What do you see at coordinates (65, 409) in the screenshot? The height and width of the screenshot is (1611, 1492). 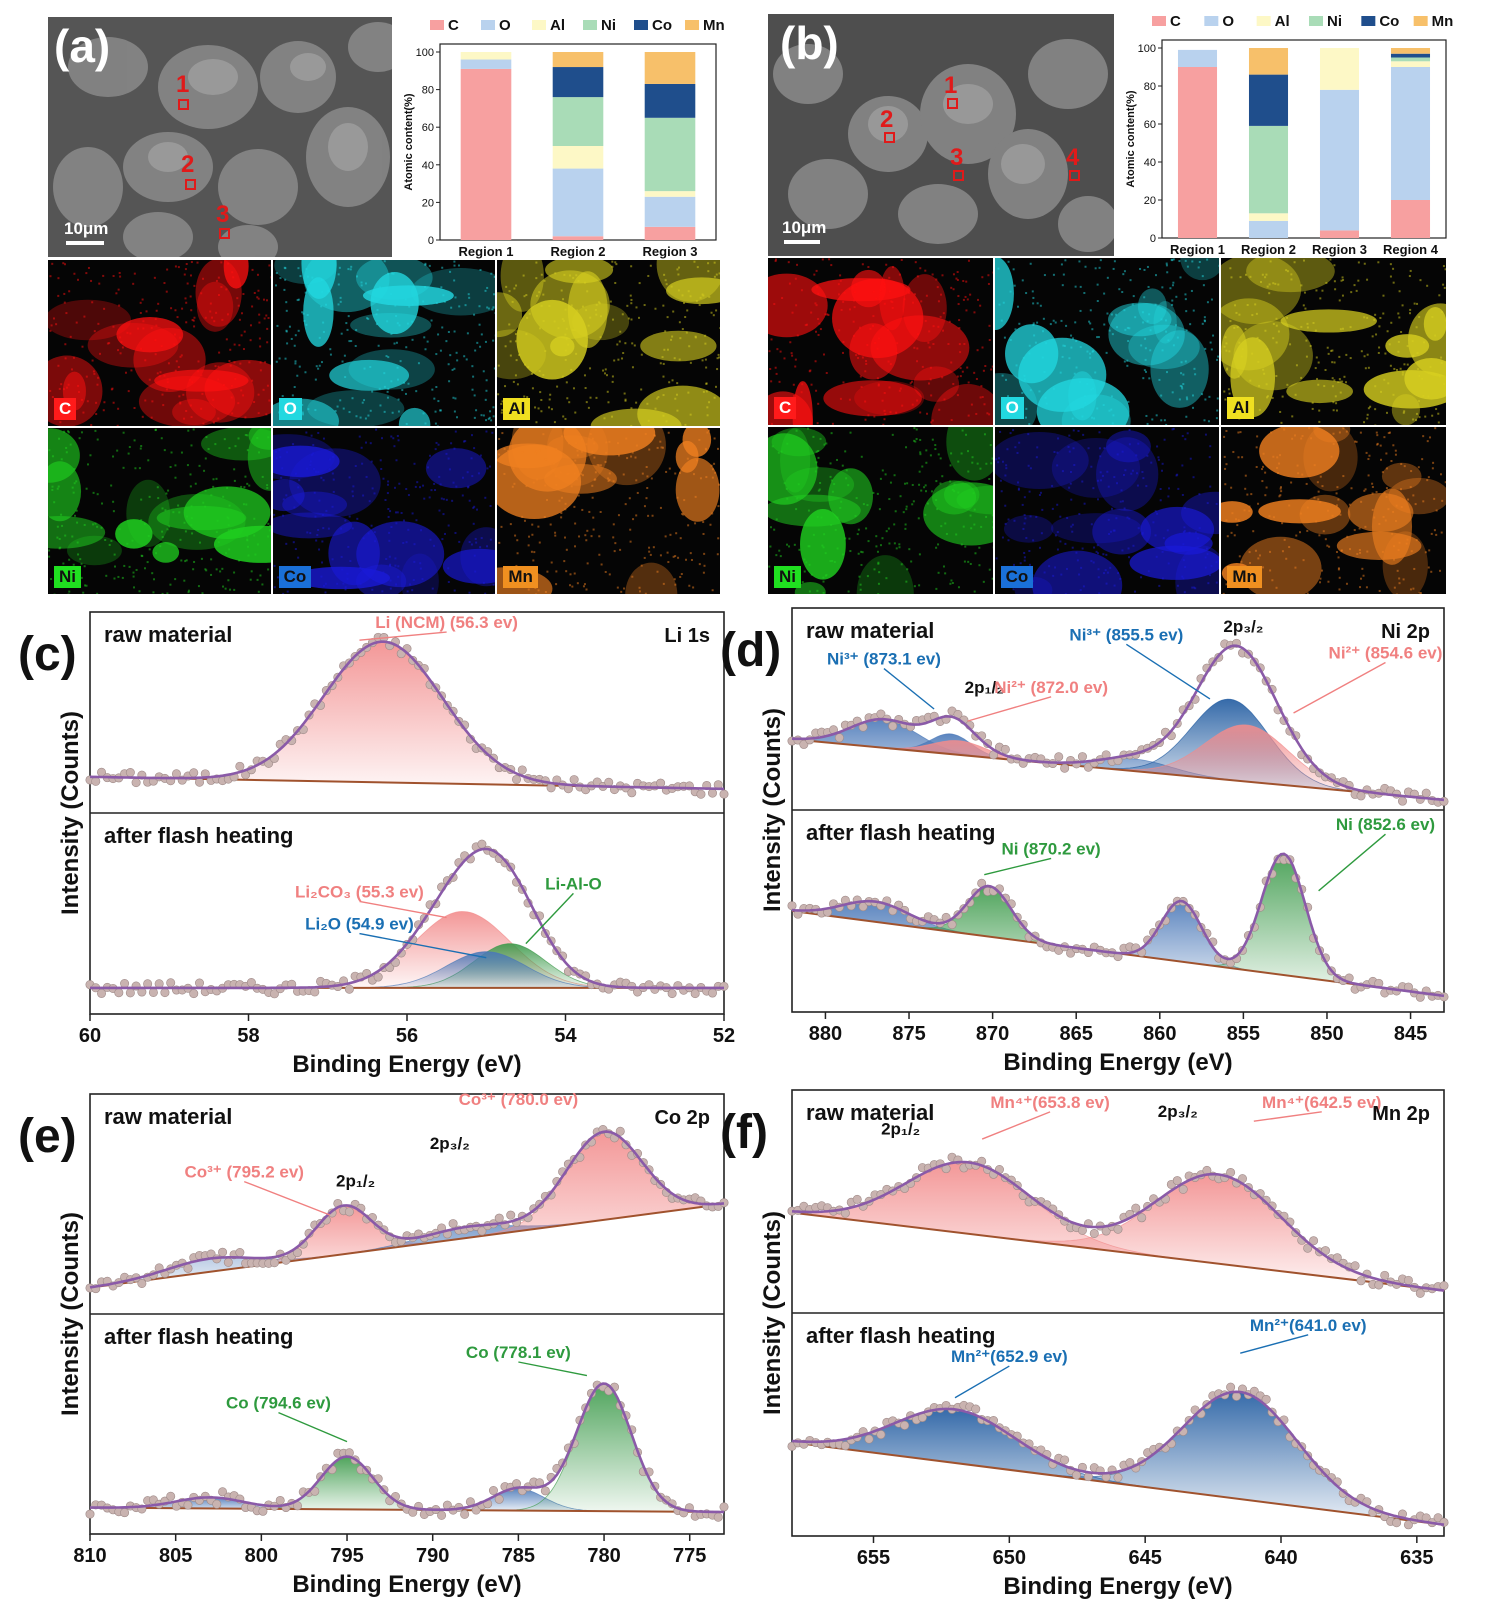 I see `element-map-label: C` at bounding box center [65, 409].